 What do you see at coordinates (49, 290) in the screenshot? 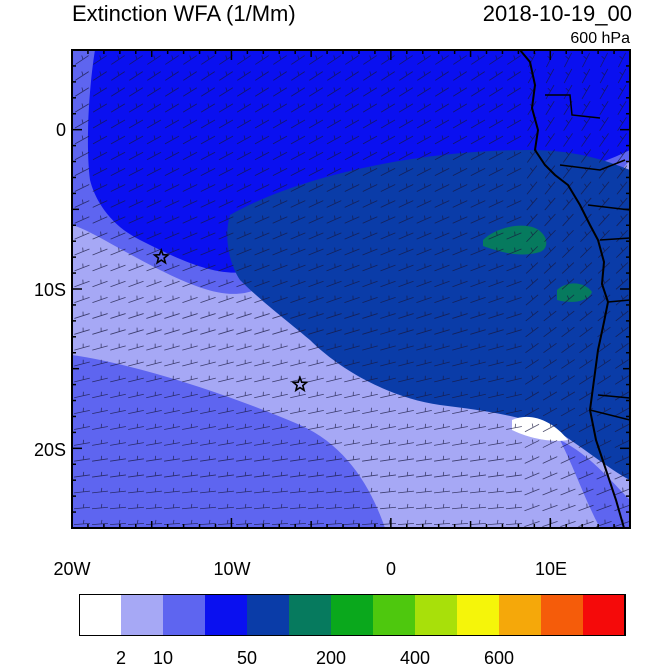
I see `ytick-label: 10S` at bounding box center [49, 290].